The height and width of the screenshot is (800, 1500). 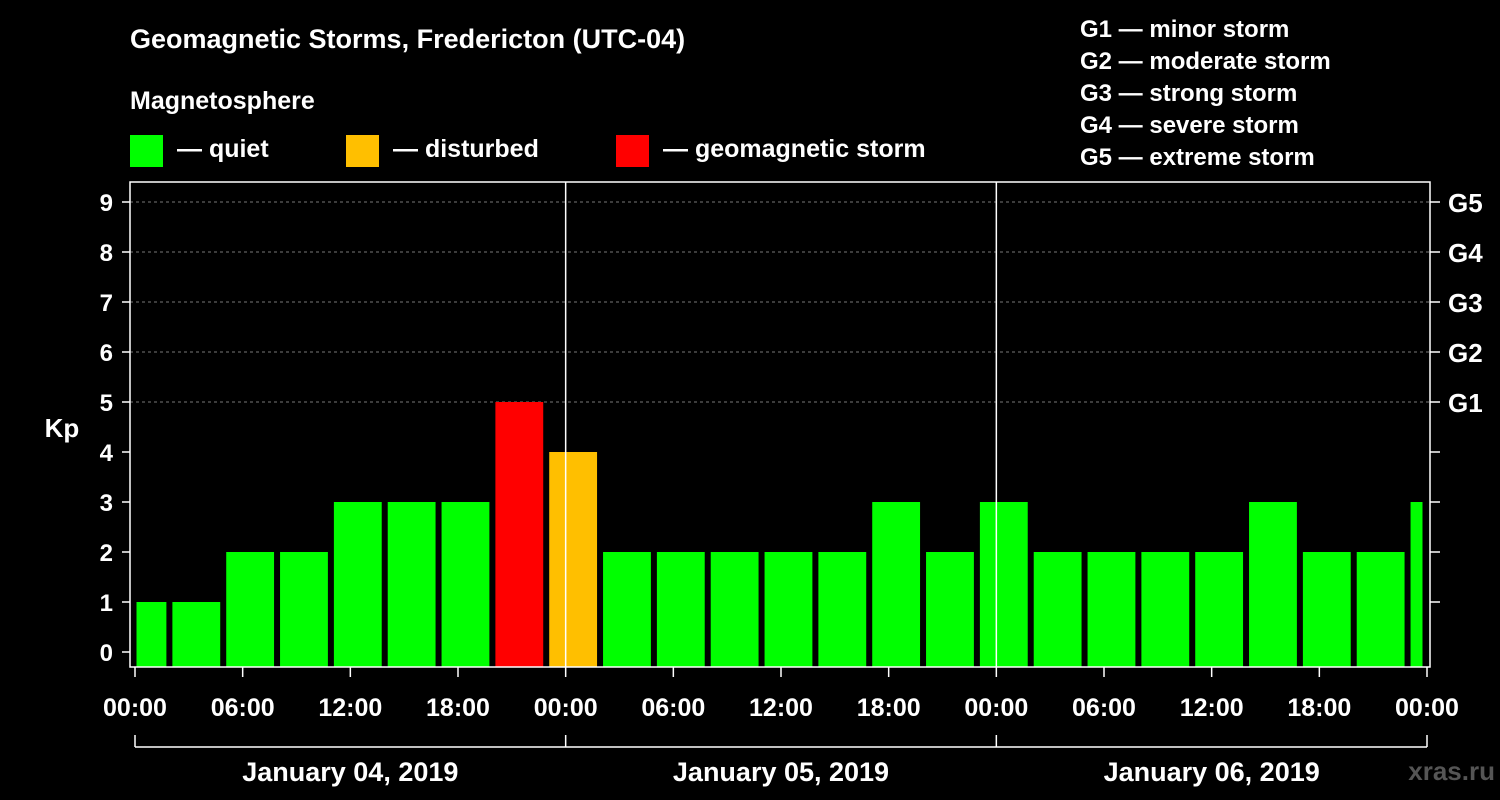 I want to click on storm-scale-item-1: G2 — moderate storm, so click(x=1205, y=61).